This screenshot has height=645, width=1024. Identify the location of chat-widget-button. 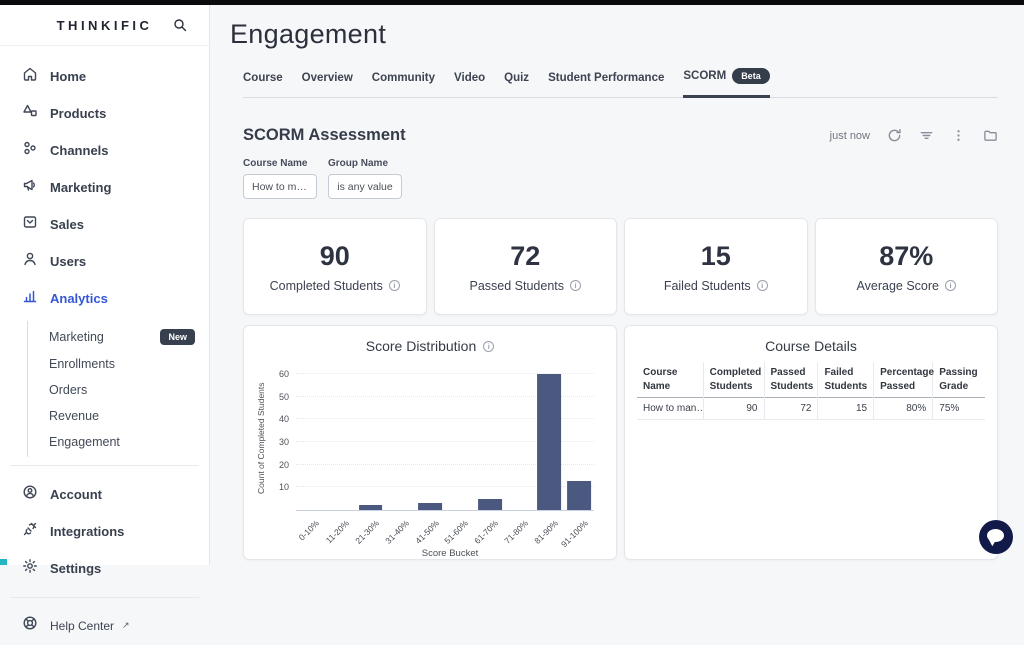
(996, 537).